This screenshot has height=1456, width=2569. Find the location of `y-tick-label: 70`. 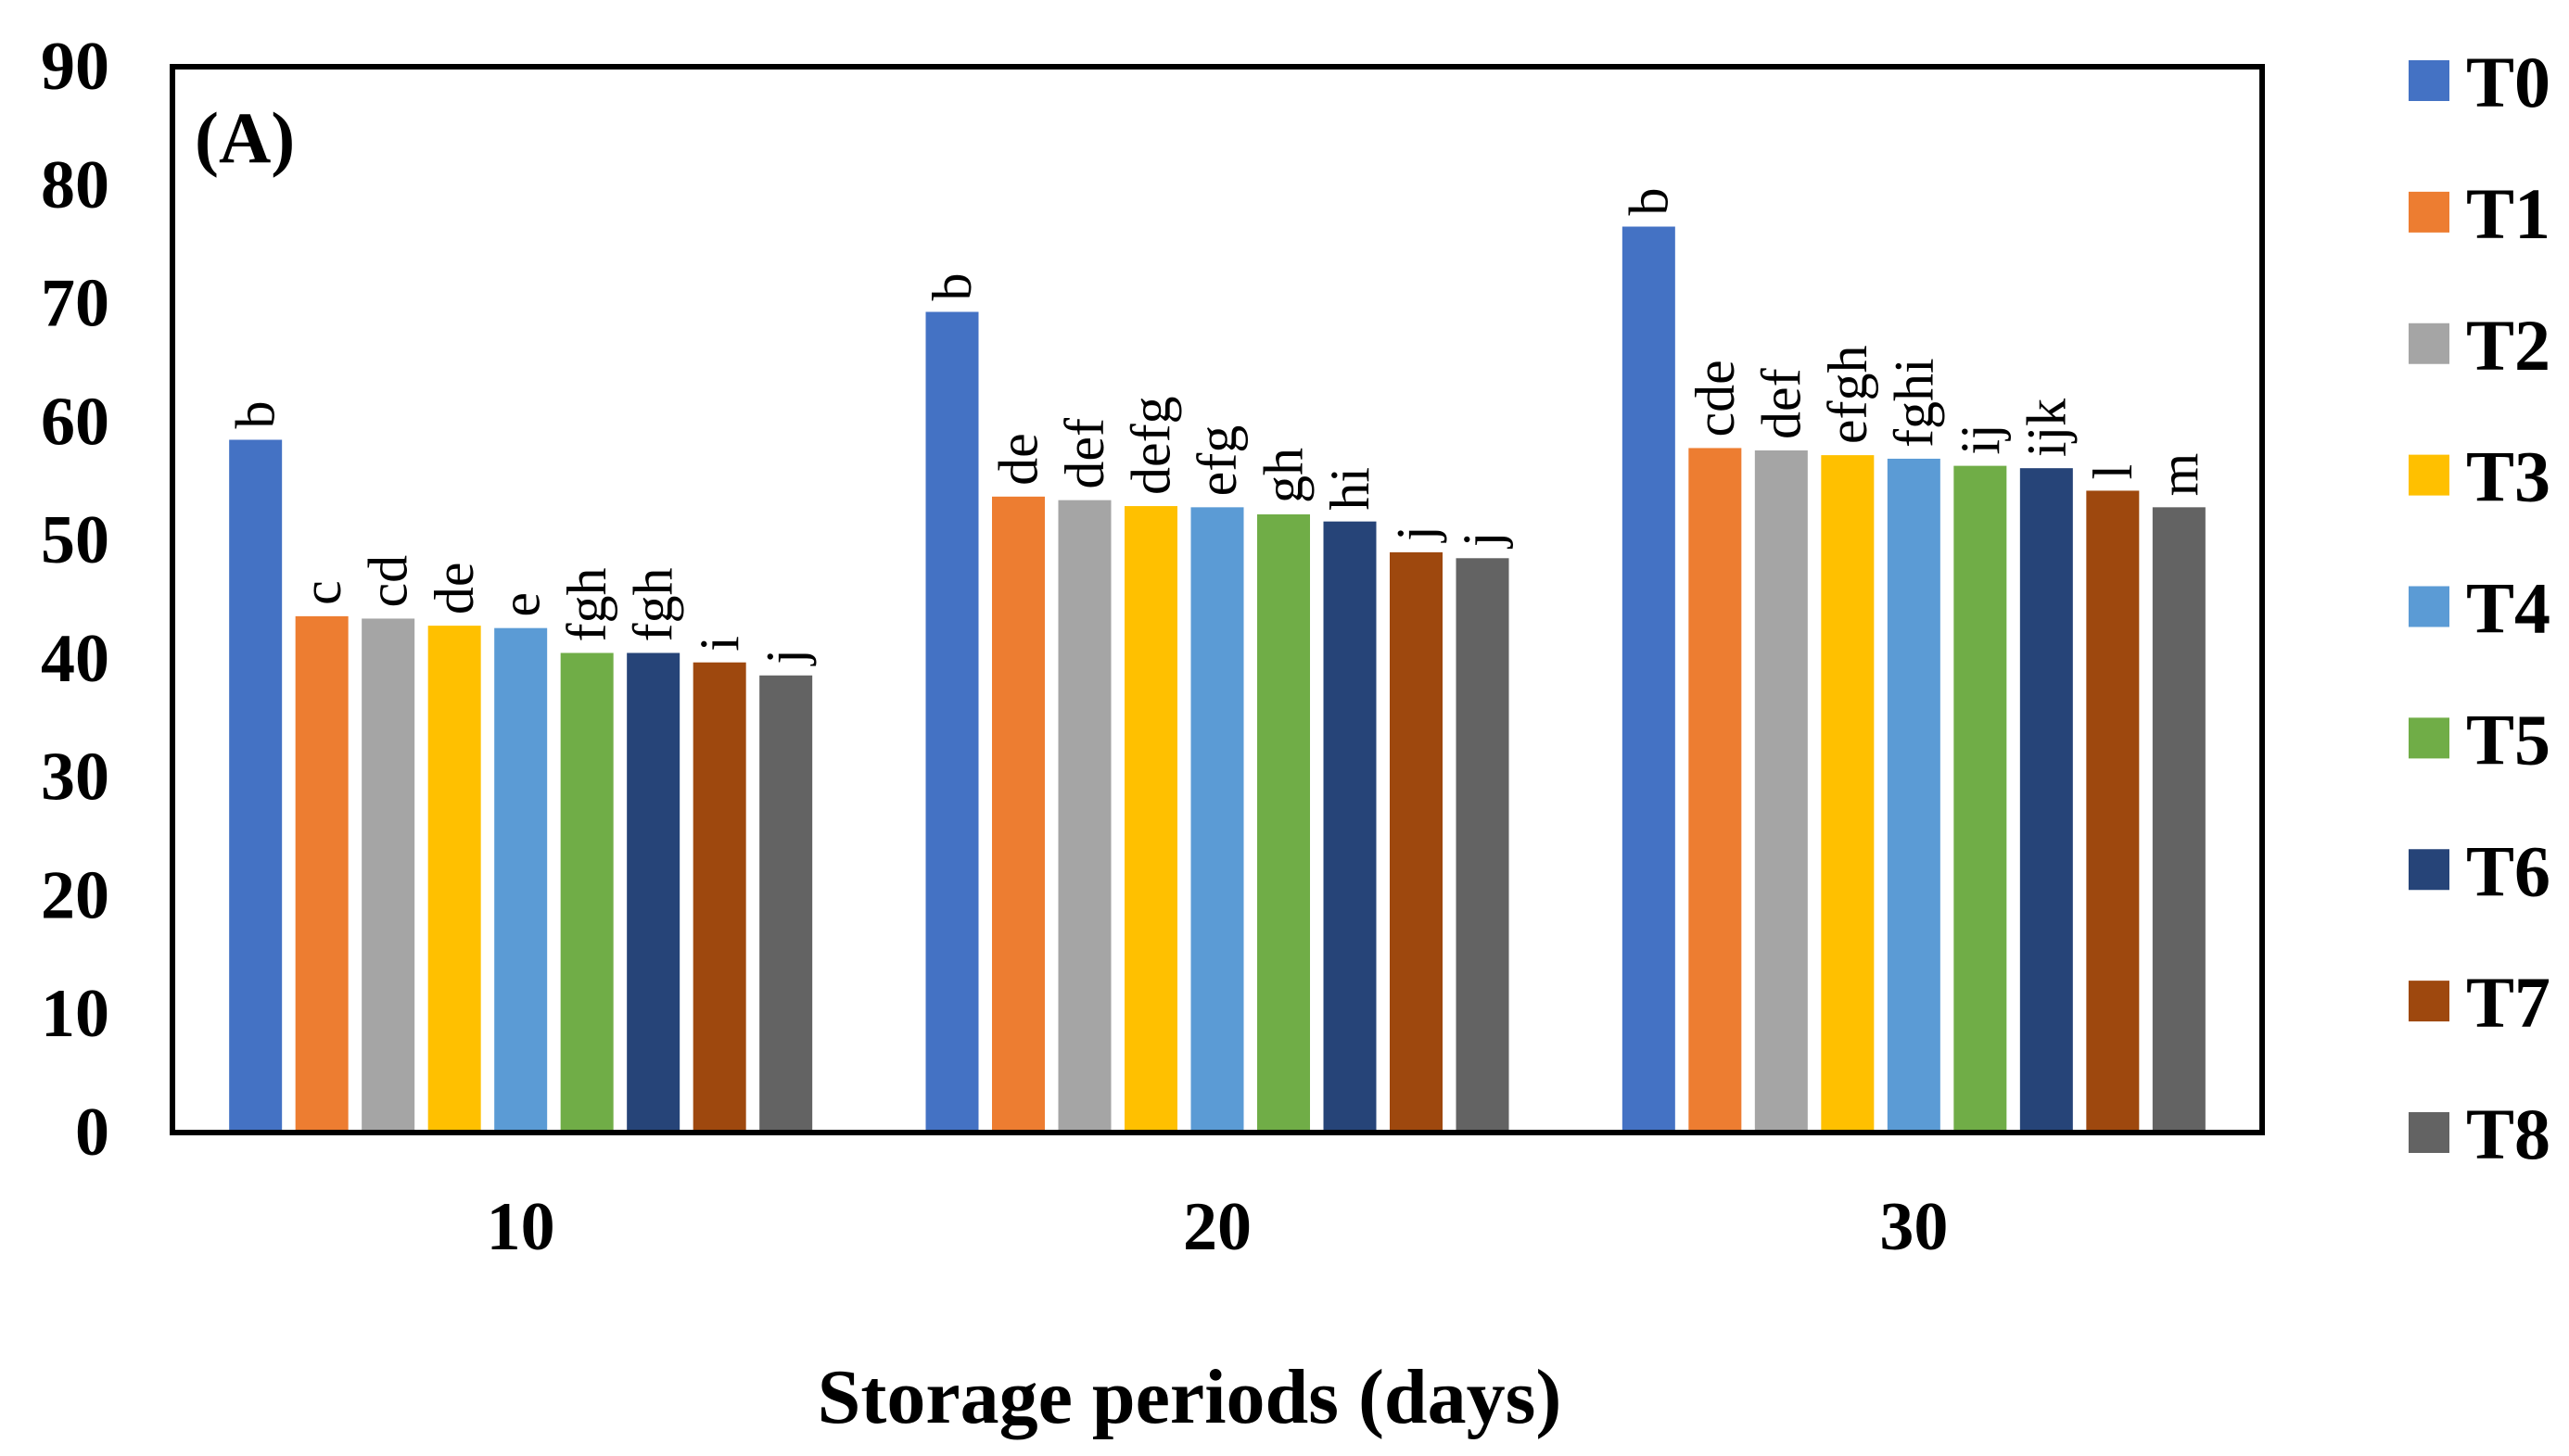

y-tick-label: 70 is located at coordinates (75, 304).